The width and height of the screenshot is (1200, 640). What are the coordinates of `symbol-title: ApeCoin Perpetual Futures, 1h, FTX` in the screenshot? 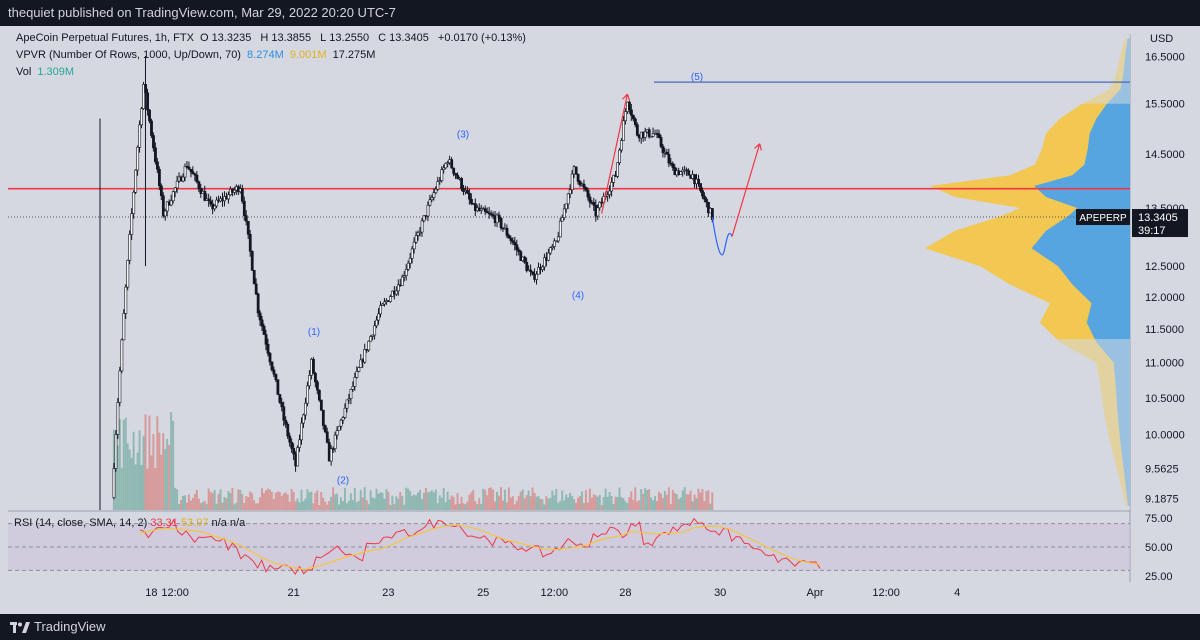 It's located at (105, 38).